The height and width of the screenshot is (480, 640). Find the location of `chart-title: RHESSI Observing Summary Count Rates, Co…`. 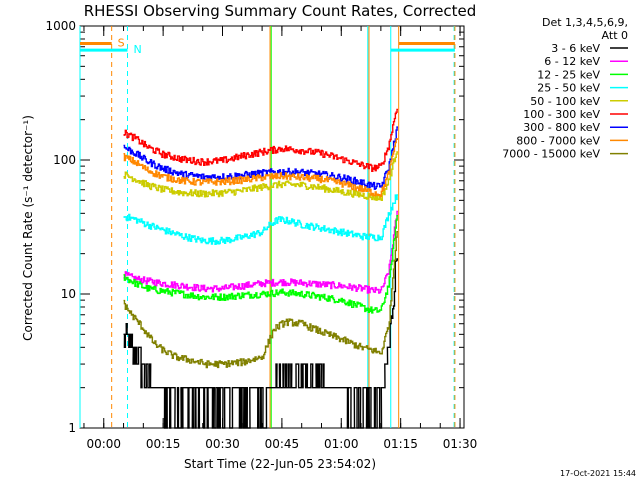

chart-title: RHESSI Observing Summary Count Rates, Co… is located at coordinates (280, 11).